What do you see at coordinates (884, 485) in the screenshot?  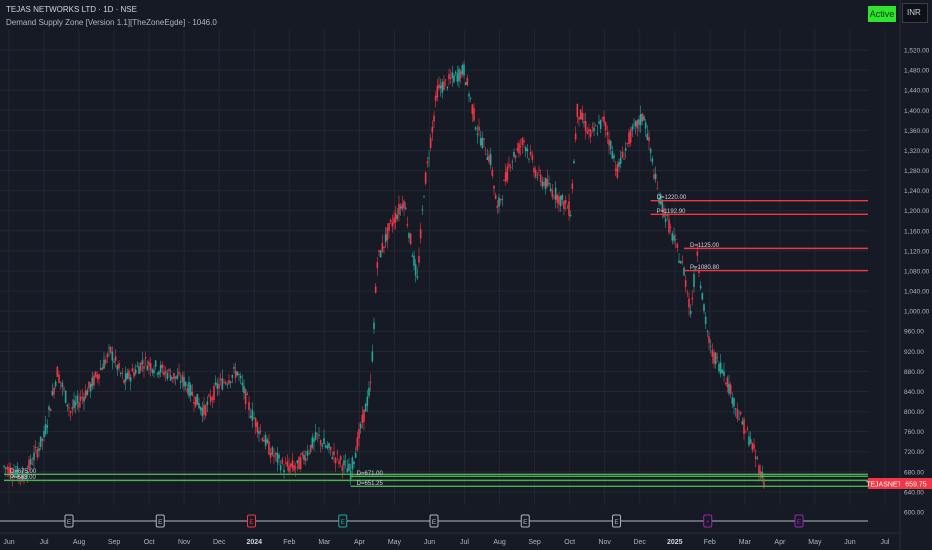 I see `symbol-tag: TEJASNET` at bounding box center [884, 485].